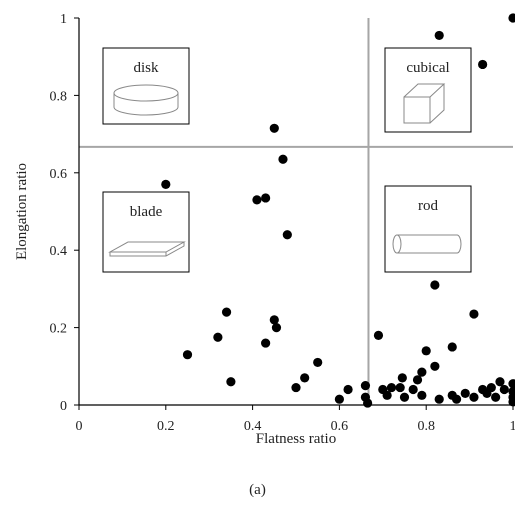 The width and height of the screenshot is (515, 514). I want to click on y-tick-label: 1, so click(63, 19).